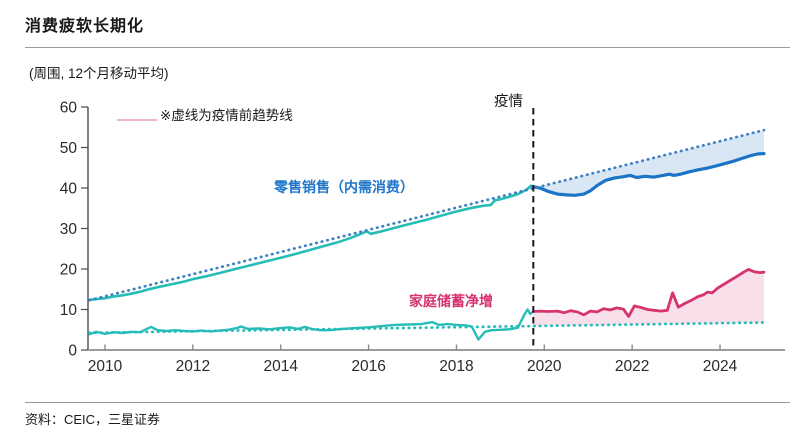 The height and width of the screenshot is (448, 800). What do you see at coordinates (105, 366) in the screenshot?
I see `x-tick-label: 2010` at bounding box center [105, 366].